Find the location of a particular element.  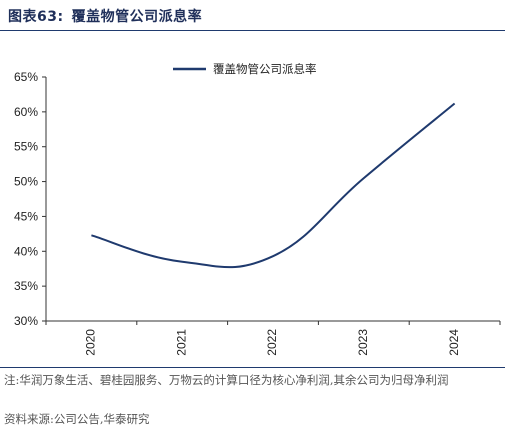

y-tick-label: 65% is located at coordinates (26, 77).